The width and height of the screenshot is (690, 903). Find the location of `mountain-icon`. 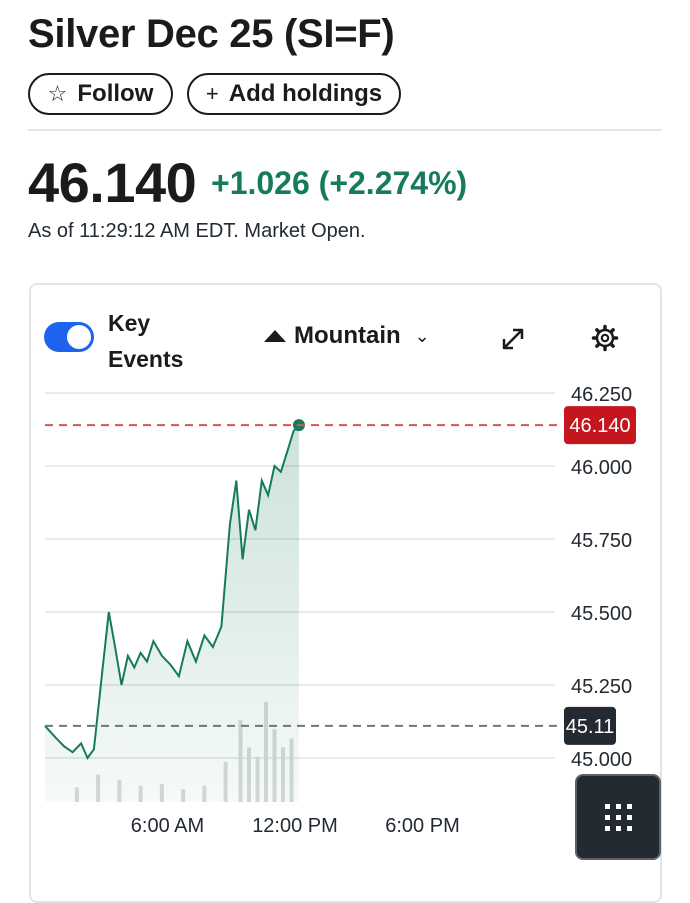

mountain-icon is located at coordinates (275, 336).